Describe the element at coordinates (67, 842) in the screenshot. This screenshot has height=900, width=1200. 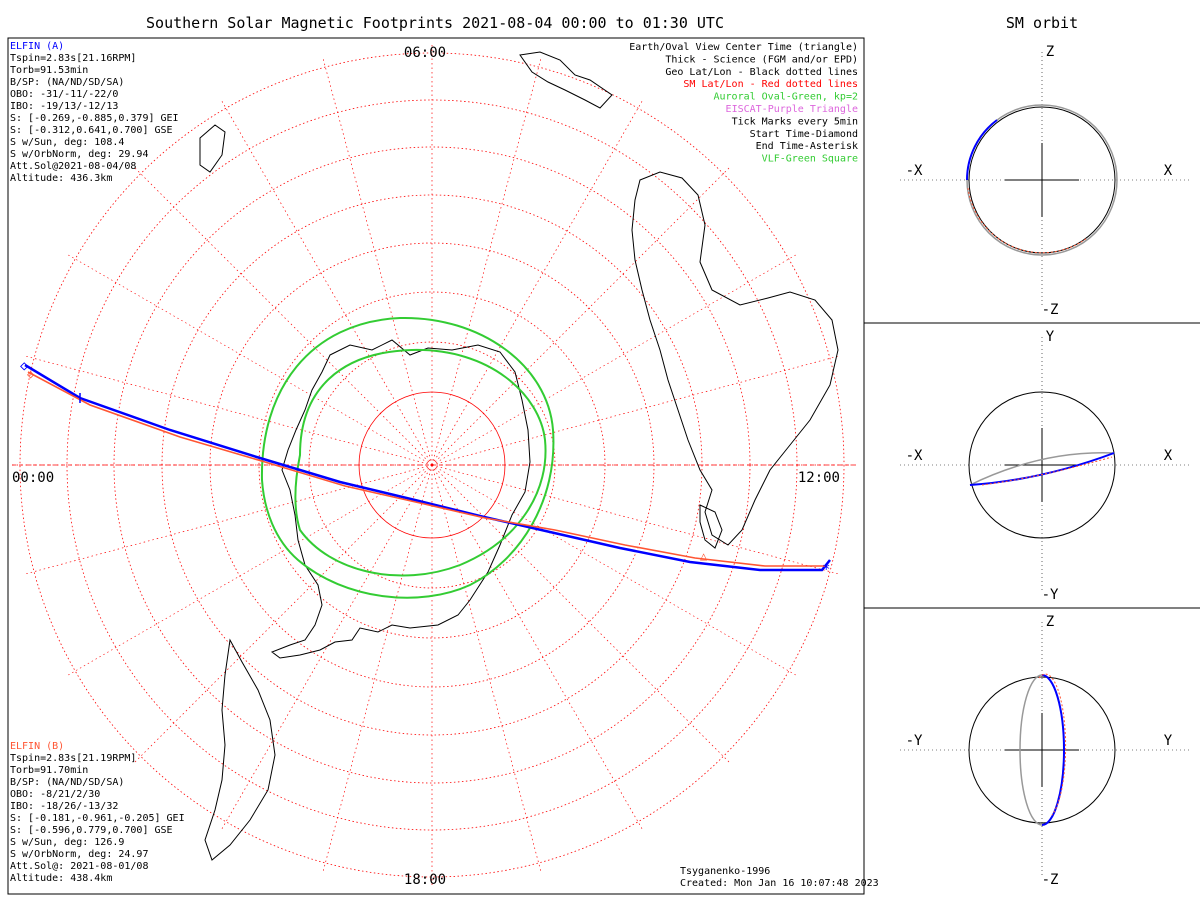
I see `probe-info-line: S w/Sun, deg: 126.9` at that location.